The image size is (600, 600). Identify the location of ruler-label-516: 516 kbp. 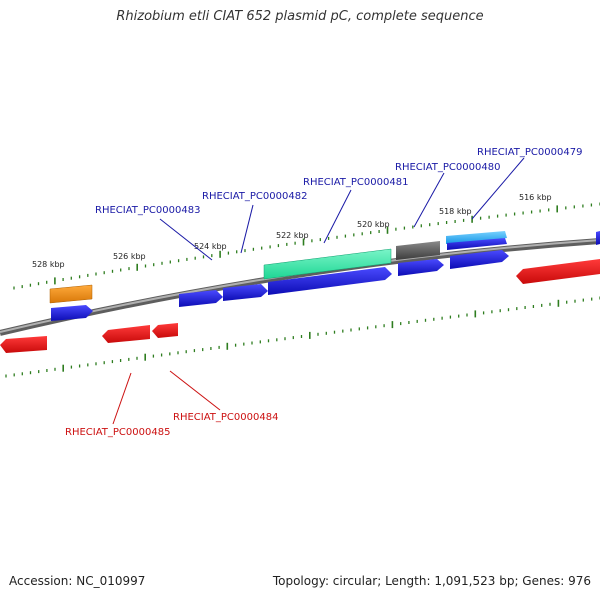
(535, 197).